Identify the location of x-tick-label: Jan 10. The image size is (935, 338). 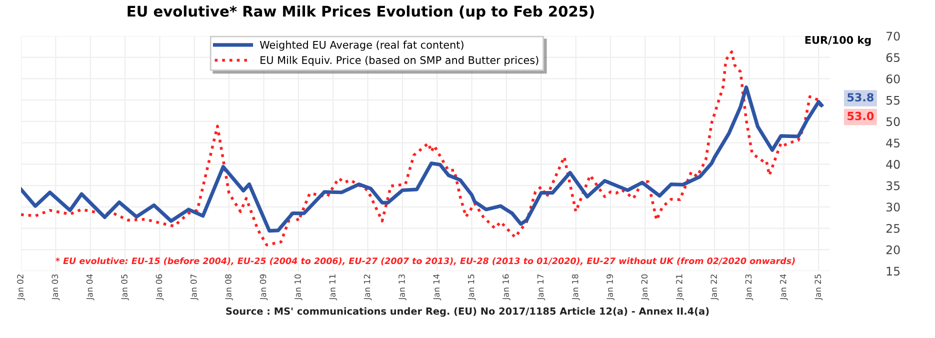
(298, 287).